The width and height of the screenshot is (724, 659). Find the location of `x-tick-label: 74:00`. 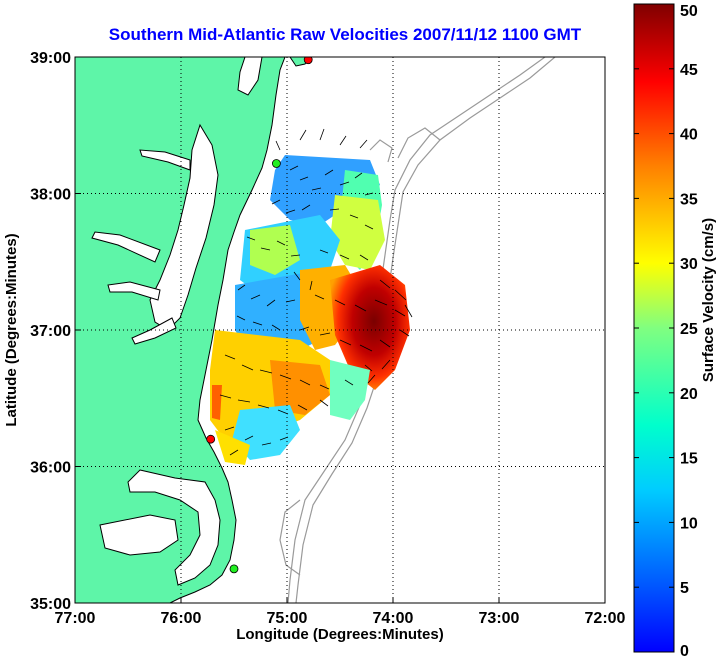

x-tick-label: 74:00 is located at coordinates (393, 618).